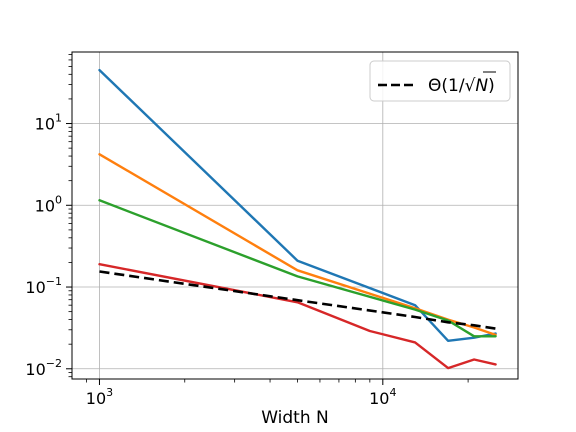 Image resolution: width=576 pixels, height=432 pixels. I want to click on y-tick-label: 10¹, so click(48, 123).